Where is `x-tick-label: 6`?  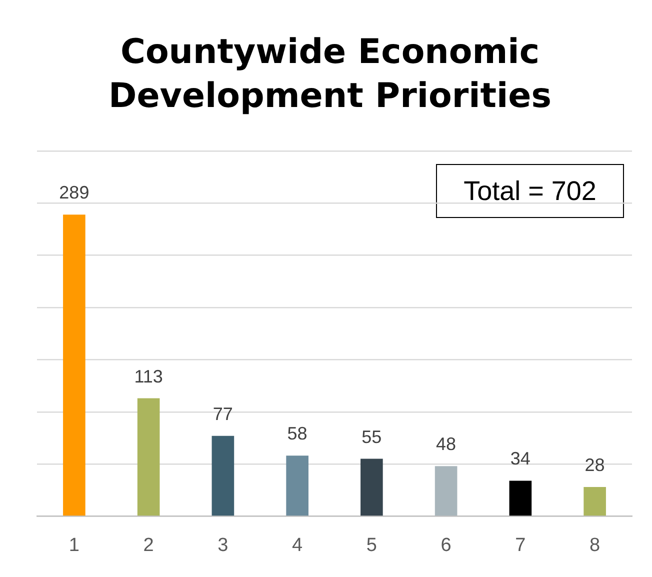 x-tick-label: 6 is located at coordinates (446, 545).